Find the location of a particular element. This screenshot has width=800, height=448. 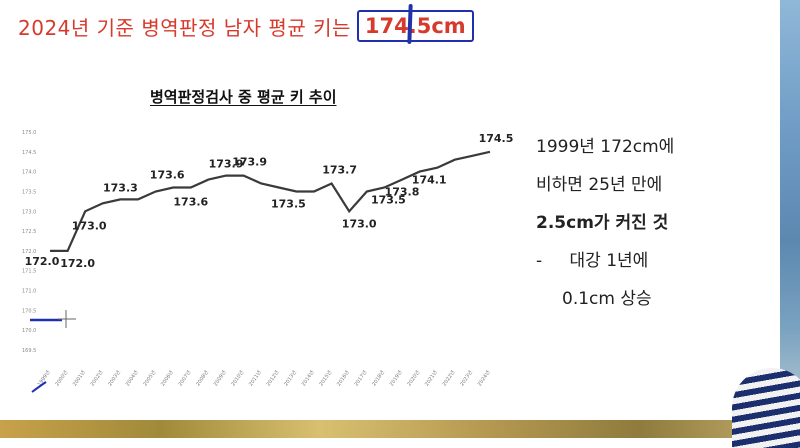

title-prefix: 2024년 기준 병역판정 남자 평균 키는 is located at coordinates (184, 27).